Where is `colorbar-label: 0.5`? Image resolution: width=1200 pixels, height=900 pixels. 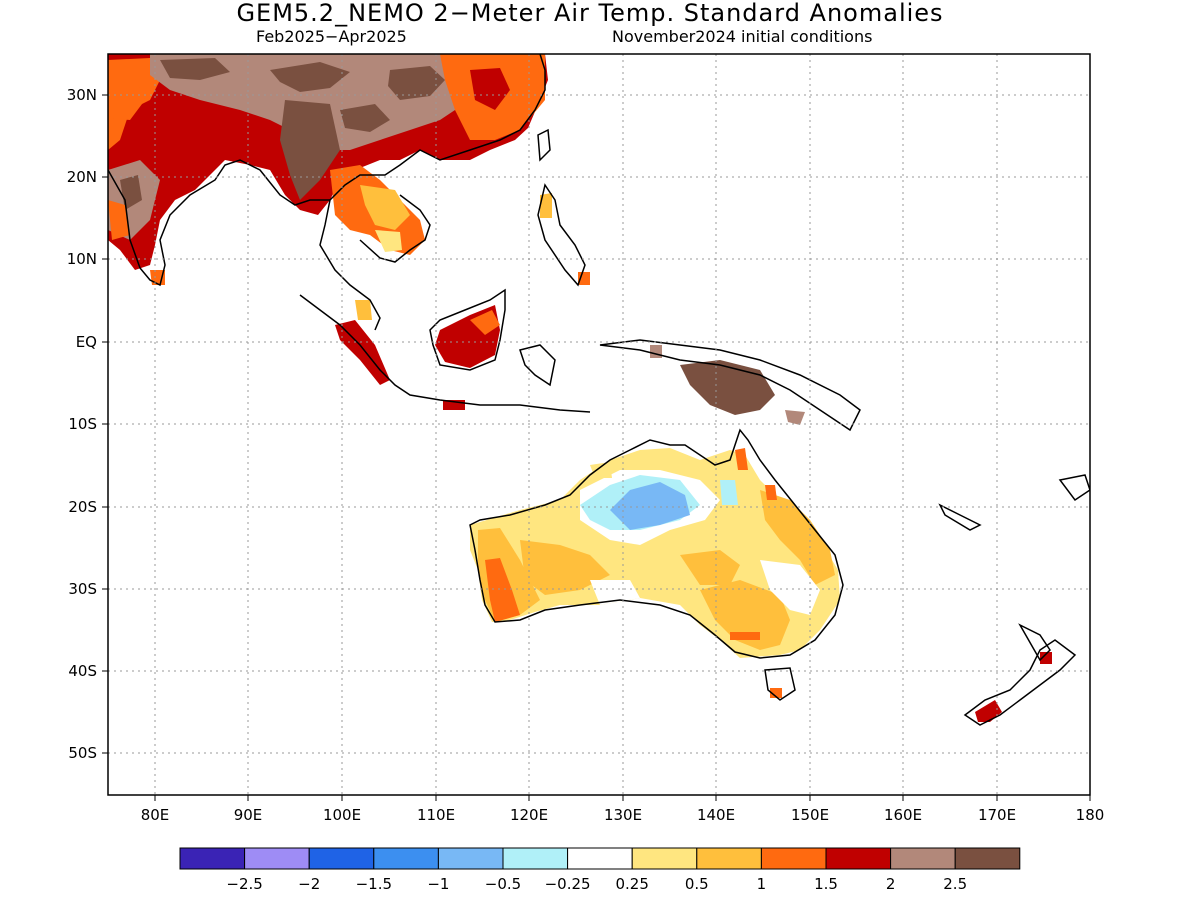 colorbar-label: 0.5 is located at coordinates (697, 884).